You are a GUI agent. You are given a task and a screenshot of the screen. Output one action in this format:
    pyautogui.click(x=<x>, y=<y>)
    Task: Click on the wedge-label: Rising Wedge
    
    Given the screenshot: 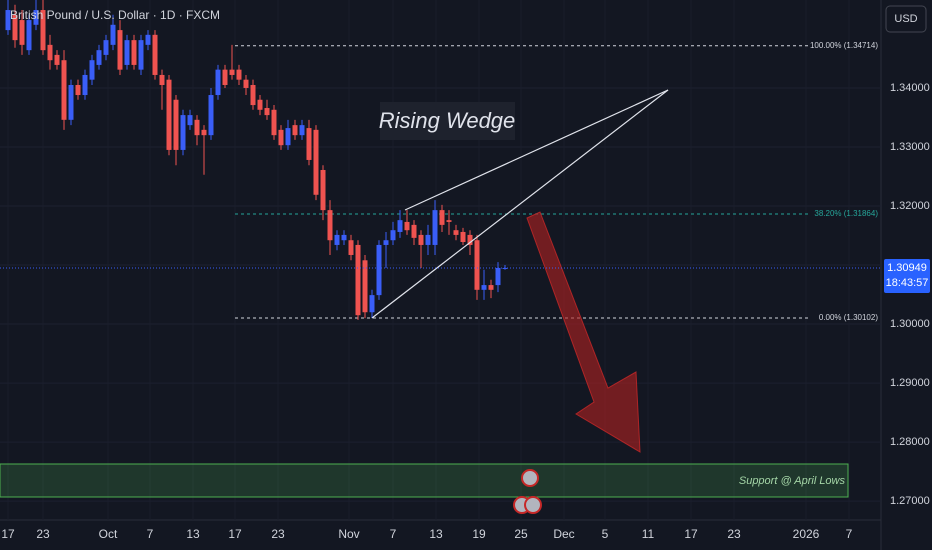 What is the action you would take?
    pyautogui.click(x=447, y=120)
    